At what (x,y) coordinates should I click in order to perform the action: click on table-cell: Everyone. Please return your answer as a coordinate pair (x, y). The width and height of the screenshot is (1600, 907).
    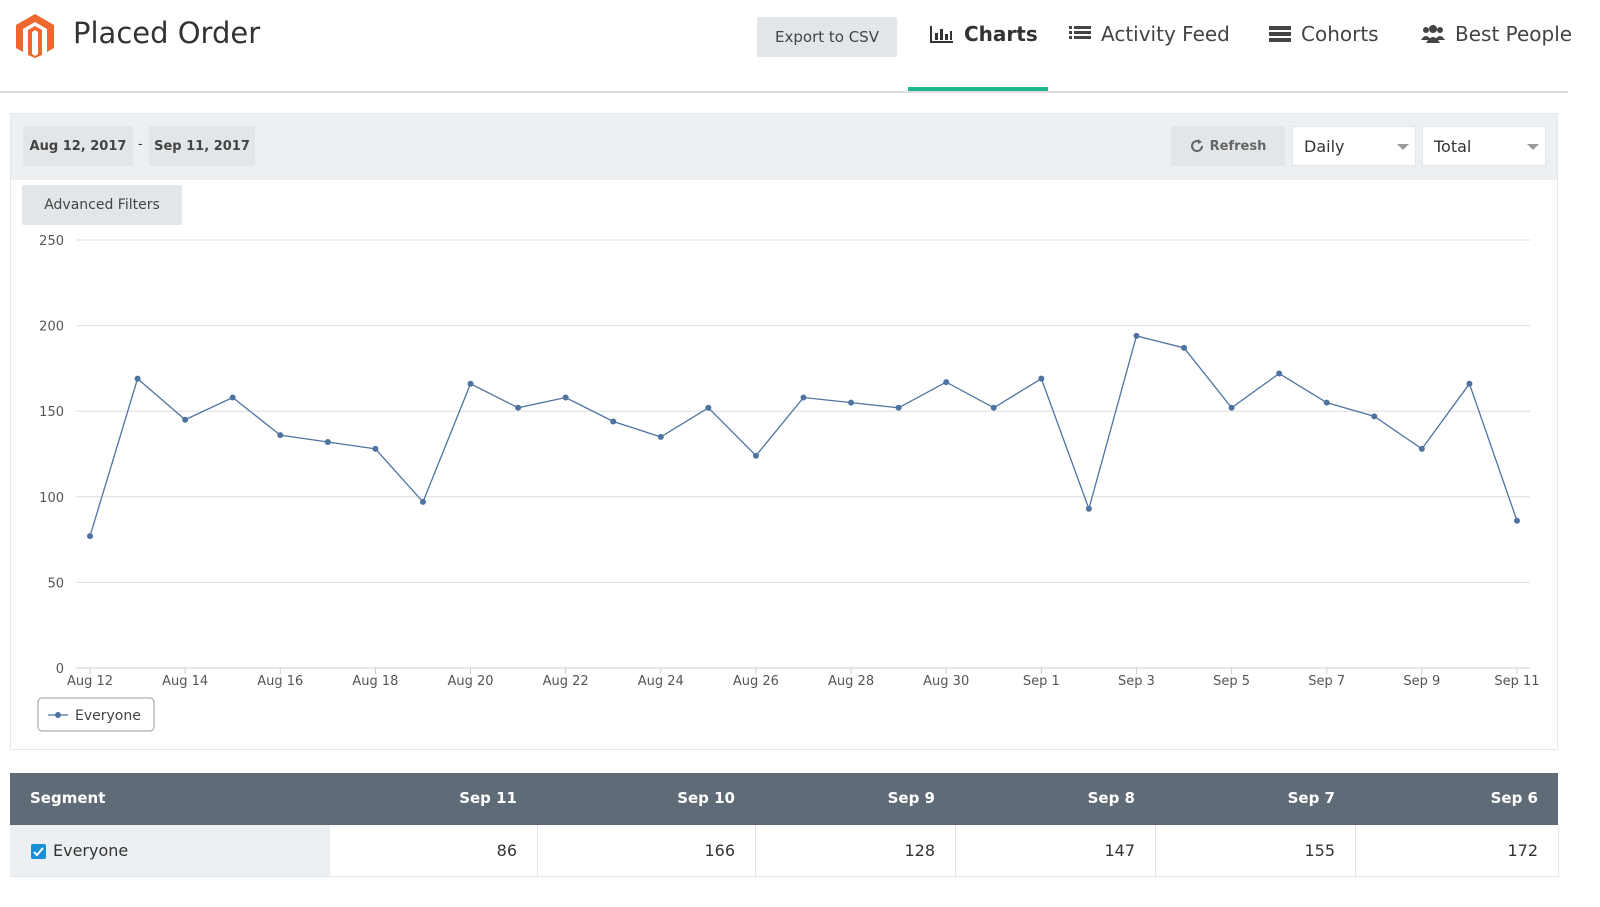
    Looking at the image, I should click on (91, 850).